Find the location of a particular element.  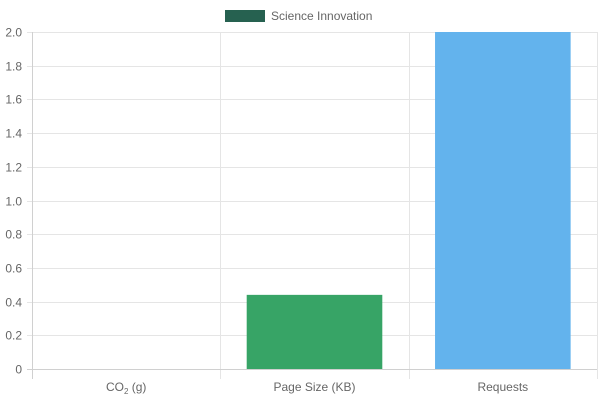

y-tick-label: 0.6 is located at coordinates (13, 269).